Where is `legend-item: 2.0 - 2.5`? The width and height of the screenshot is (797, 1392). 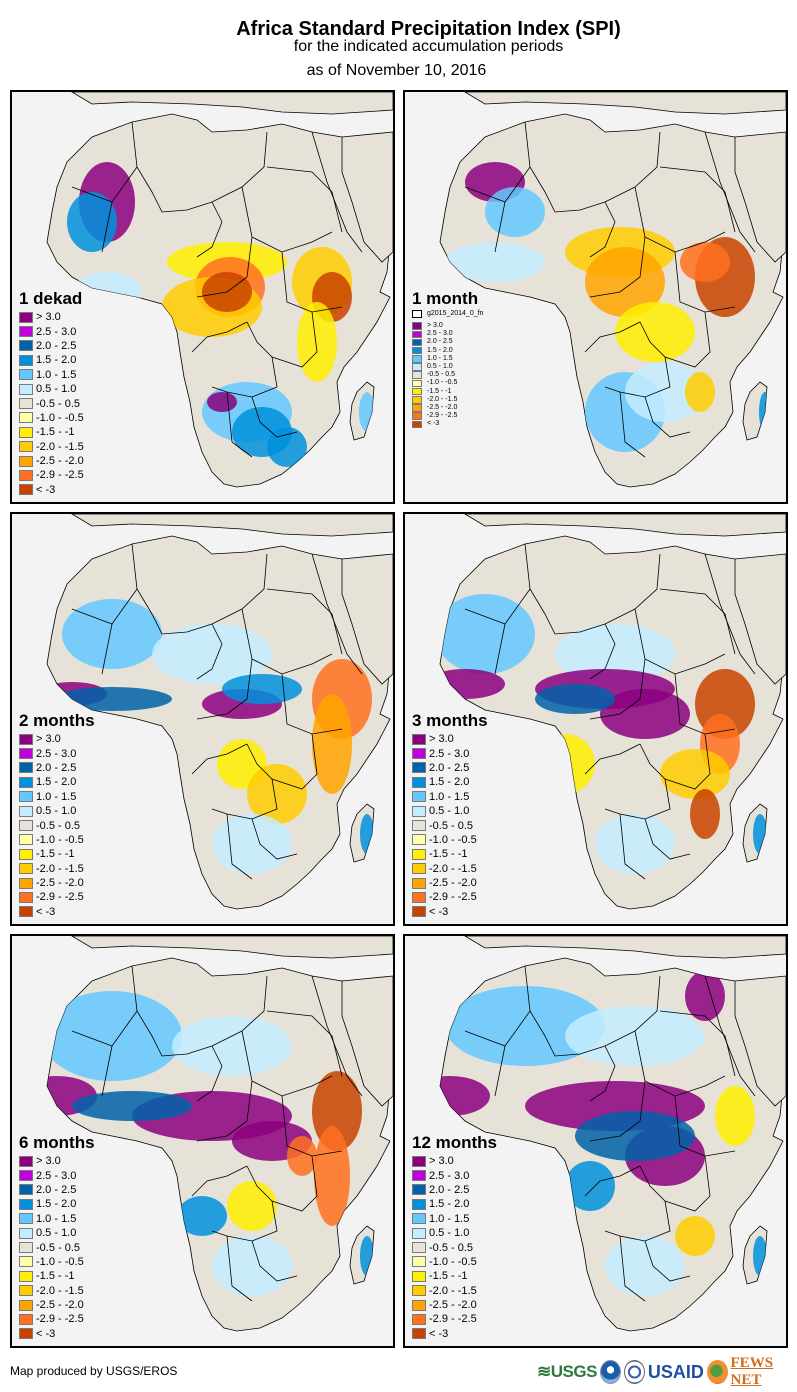 legend-item: 2.0 - 2.5 is located at coordinates (454, 1190).